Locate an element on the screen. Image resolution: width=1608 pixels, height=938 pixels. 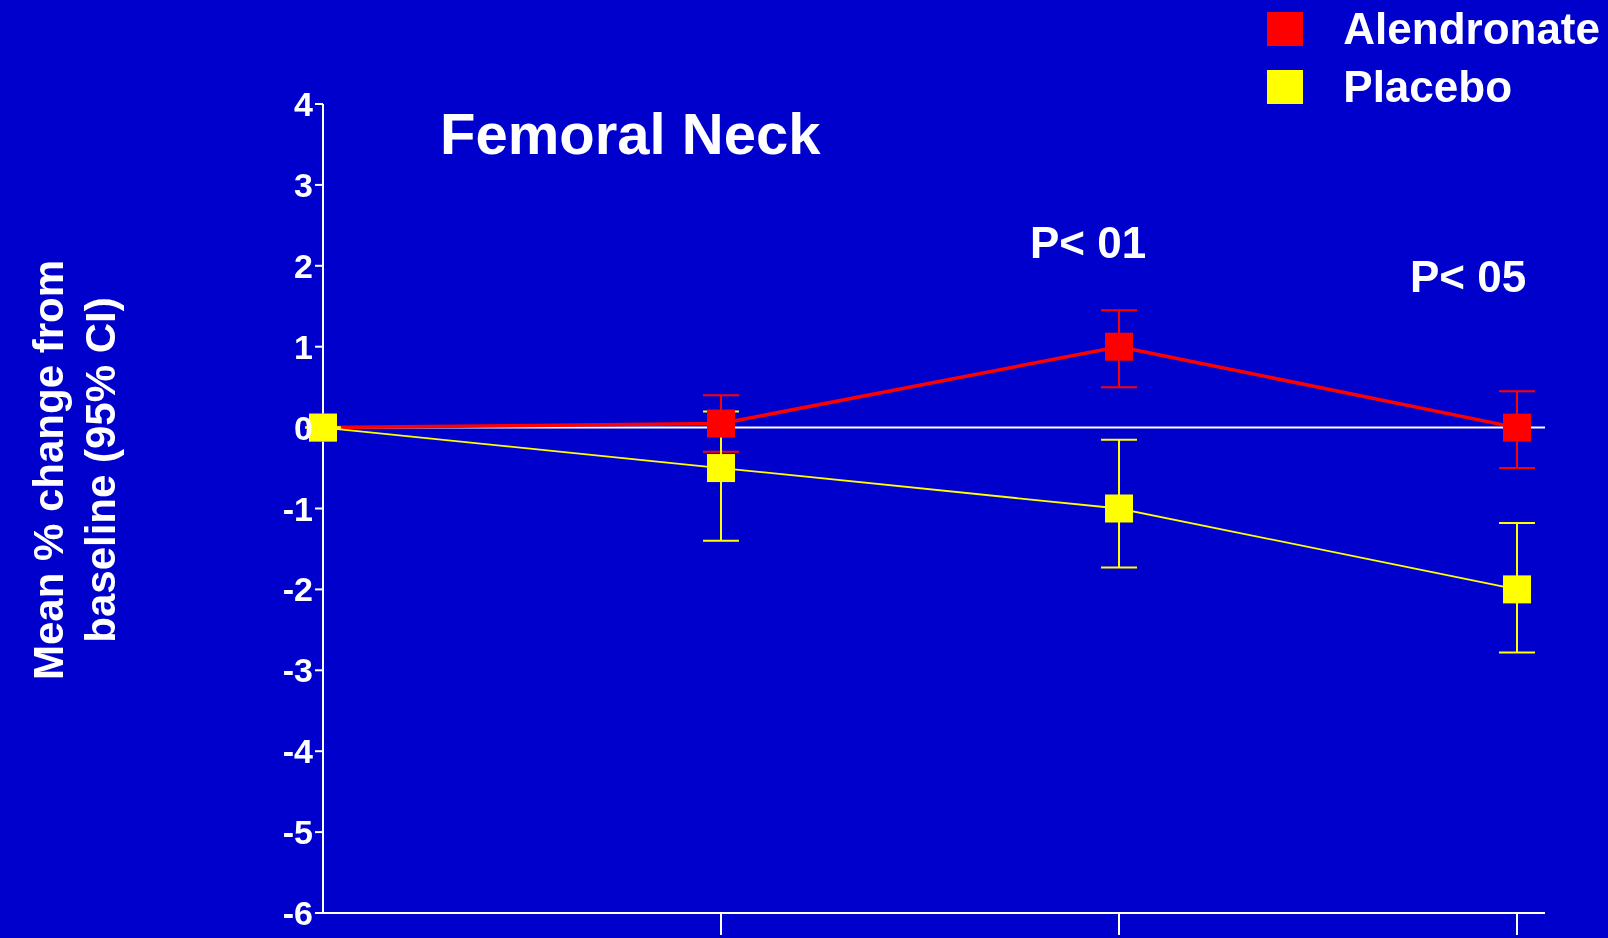
y-tick-label: -3 is located at coordinates (297, 670).